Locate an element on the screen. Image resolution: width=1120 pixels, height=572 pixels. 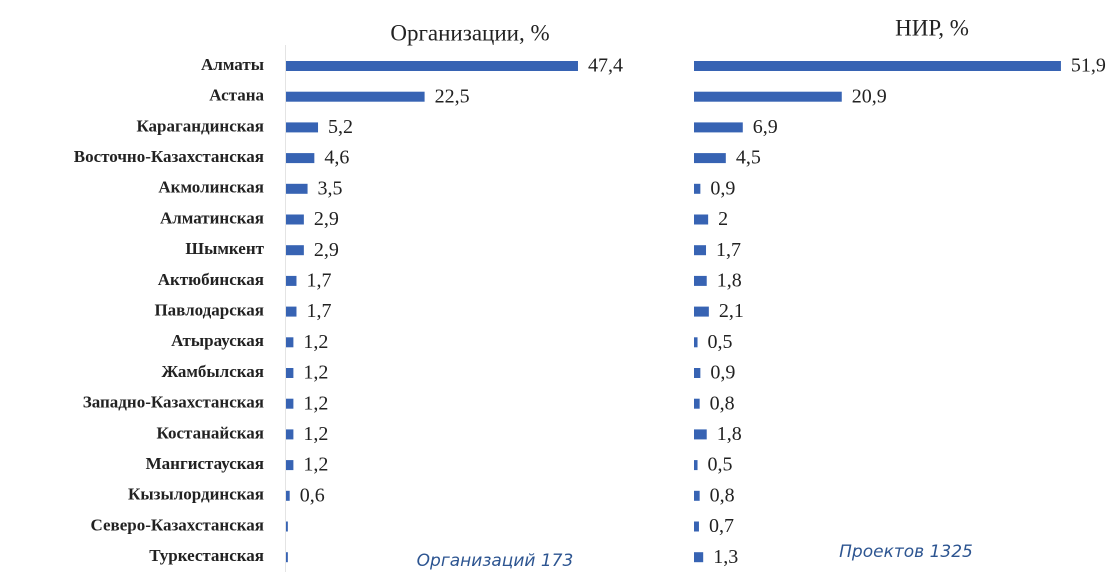
data-label: 51,9 is located at coordinates (1088, 66).